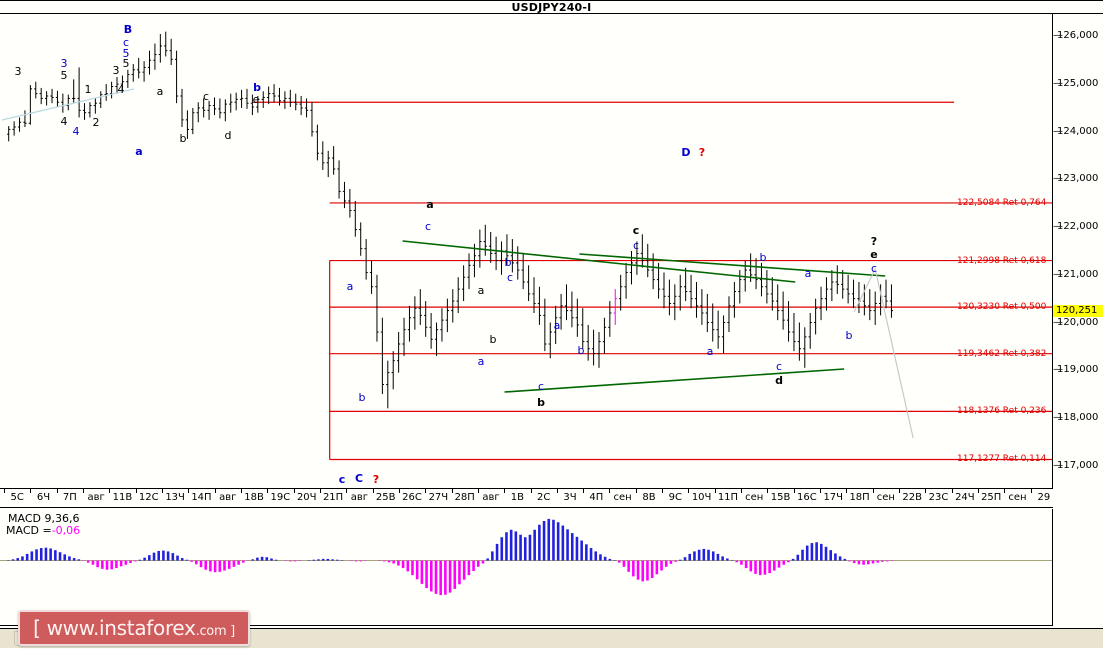  I want to click on price-axis-tick: —123,000, so click(1076, 179).